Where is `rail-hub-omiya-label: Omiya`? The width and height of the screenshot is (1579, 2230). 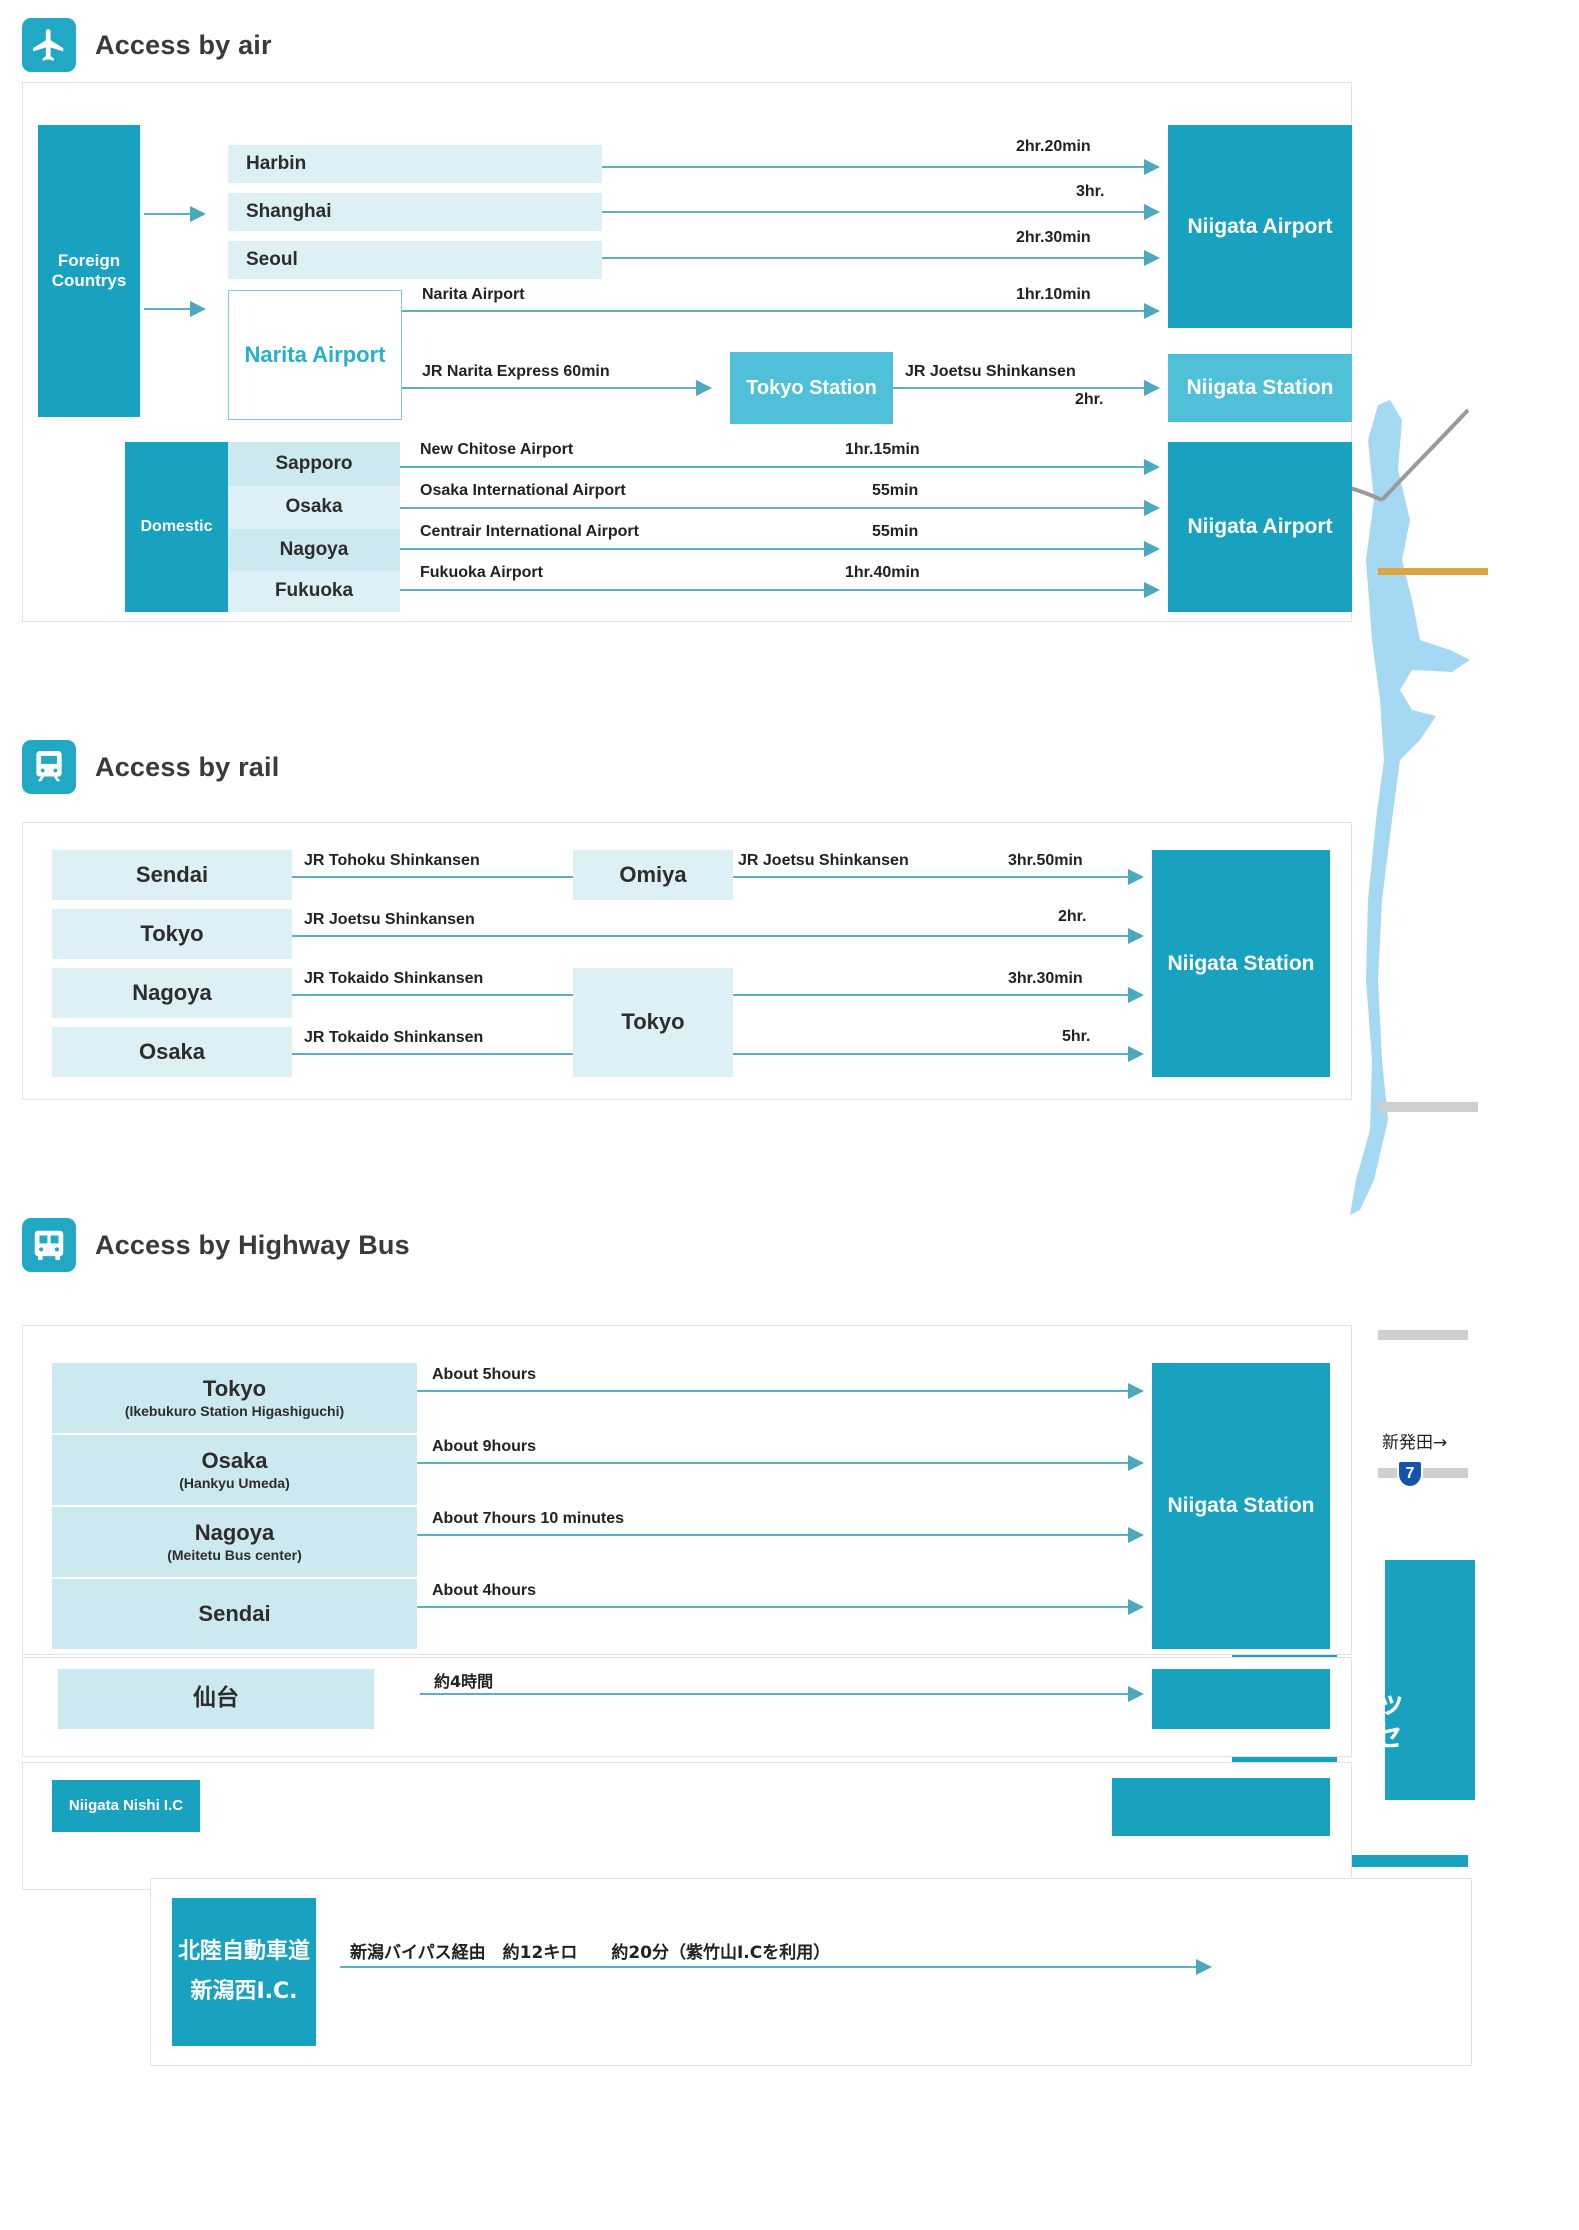 rail-hub-omiya-label: Omiya is located at coordinates (653, 874).